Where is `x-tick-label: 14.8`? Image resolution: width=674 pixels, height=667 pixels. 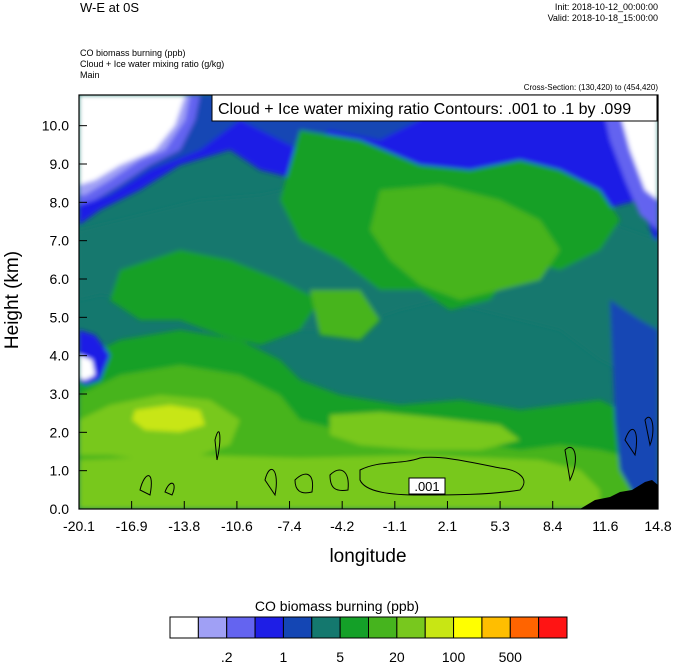
x-tick-label: 14.8 is located at coordinates (657, 526).